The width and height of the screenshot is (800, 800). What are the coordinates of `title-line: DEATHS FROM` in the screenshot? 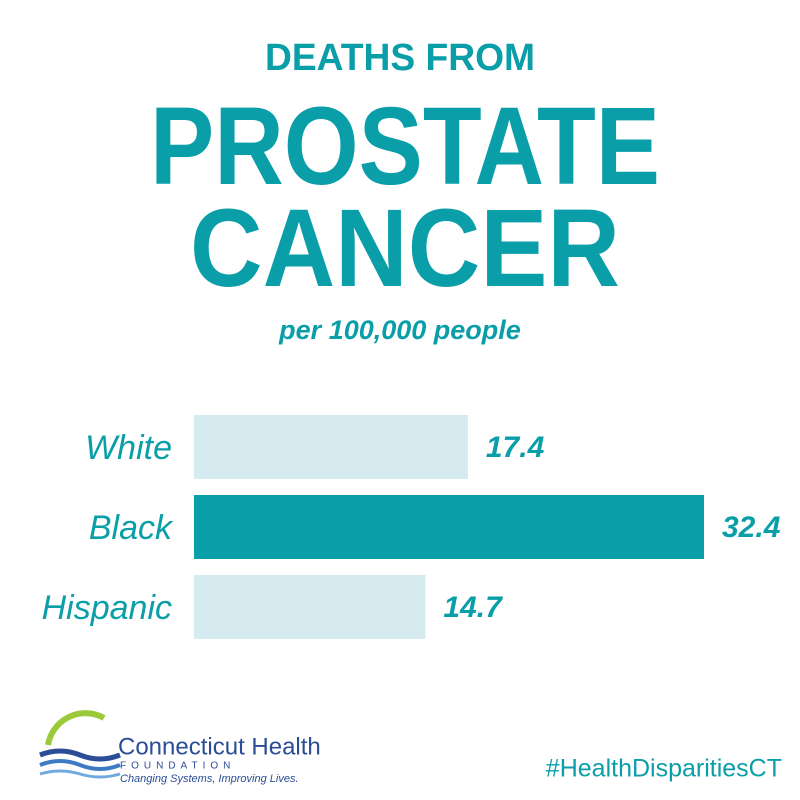 It's located at (400, 58).